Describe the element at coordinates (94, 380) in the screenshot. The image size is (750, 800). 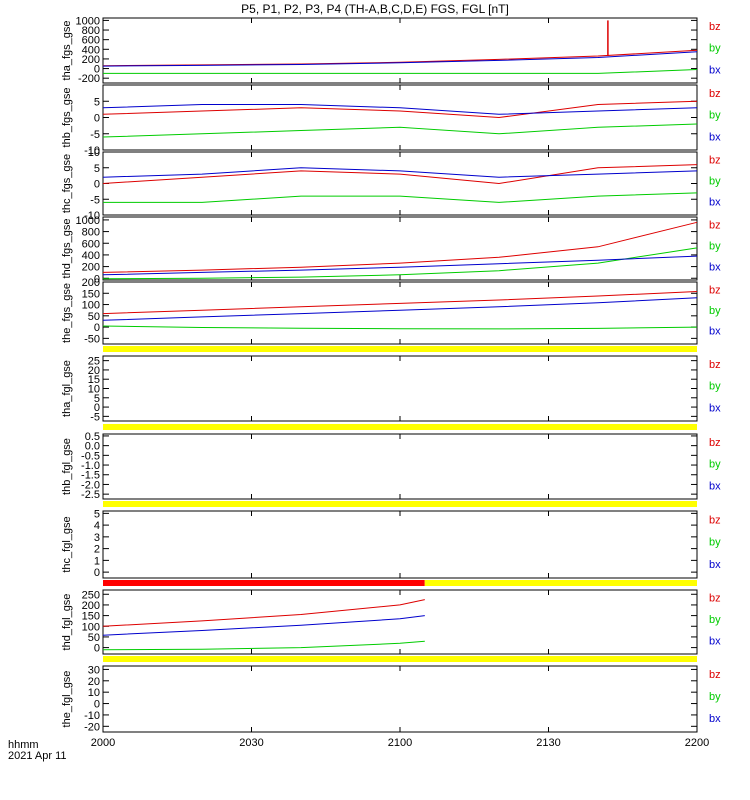
I see `y-tick-label: 15` at that location.